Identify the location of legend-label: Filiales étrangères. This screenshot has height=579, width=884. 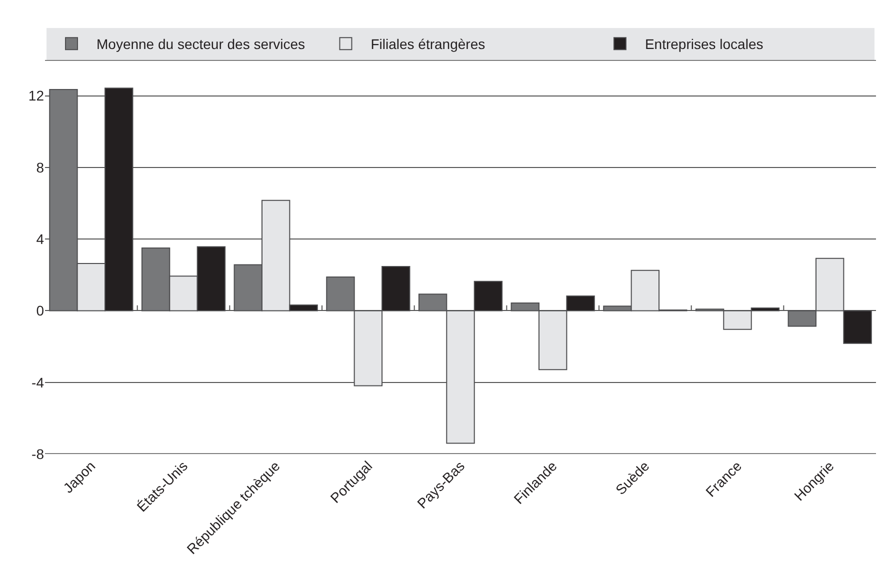
(428, 44).